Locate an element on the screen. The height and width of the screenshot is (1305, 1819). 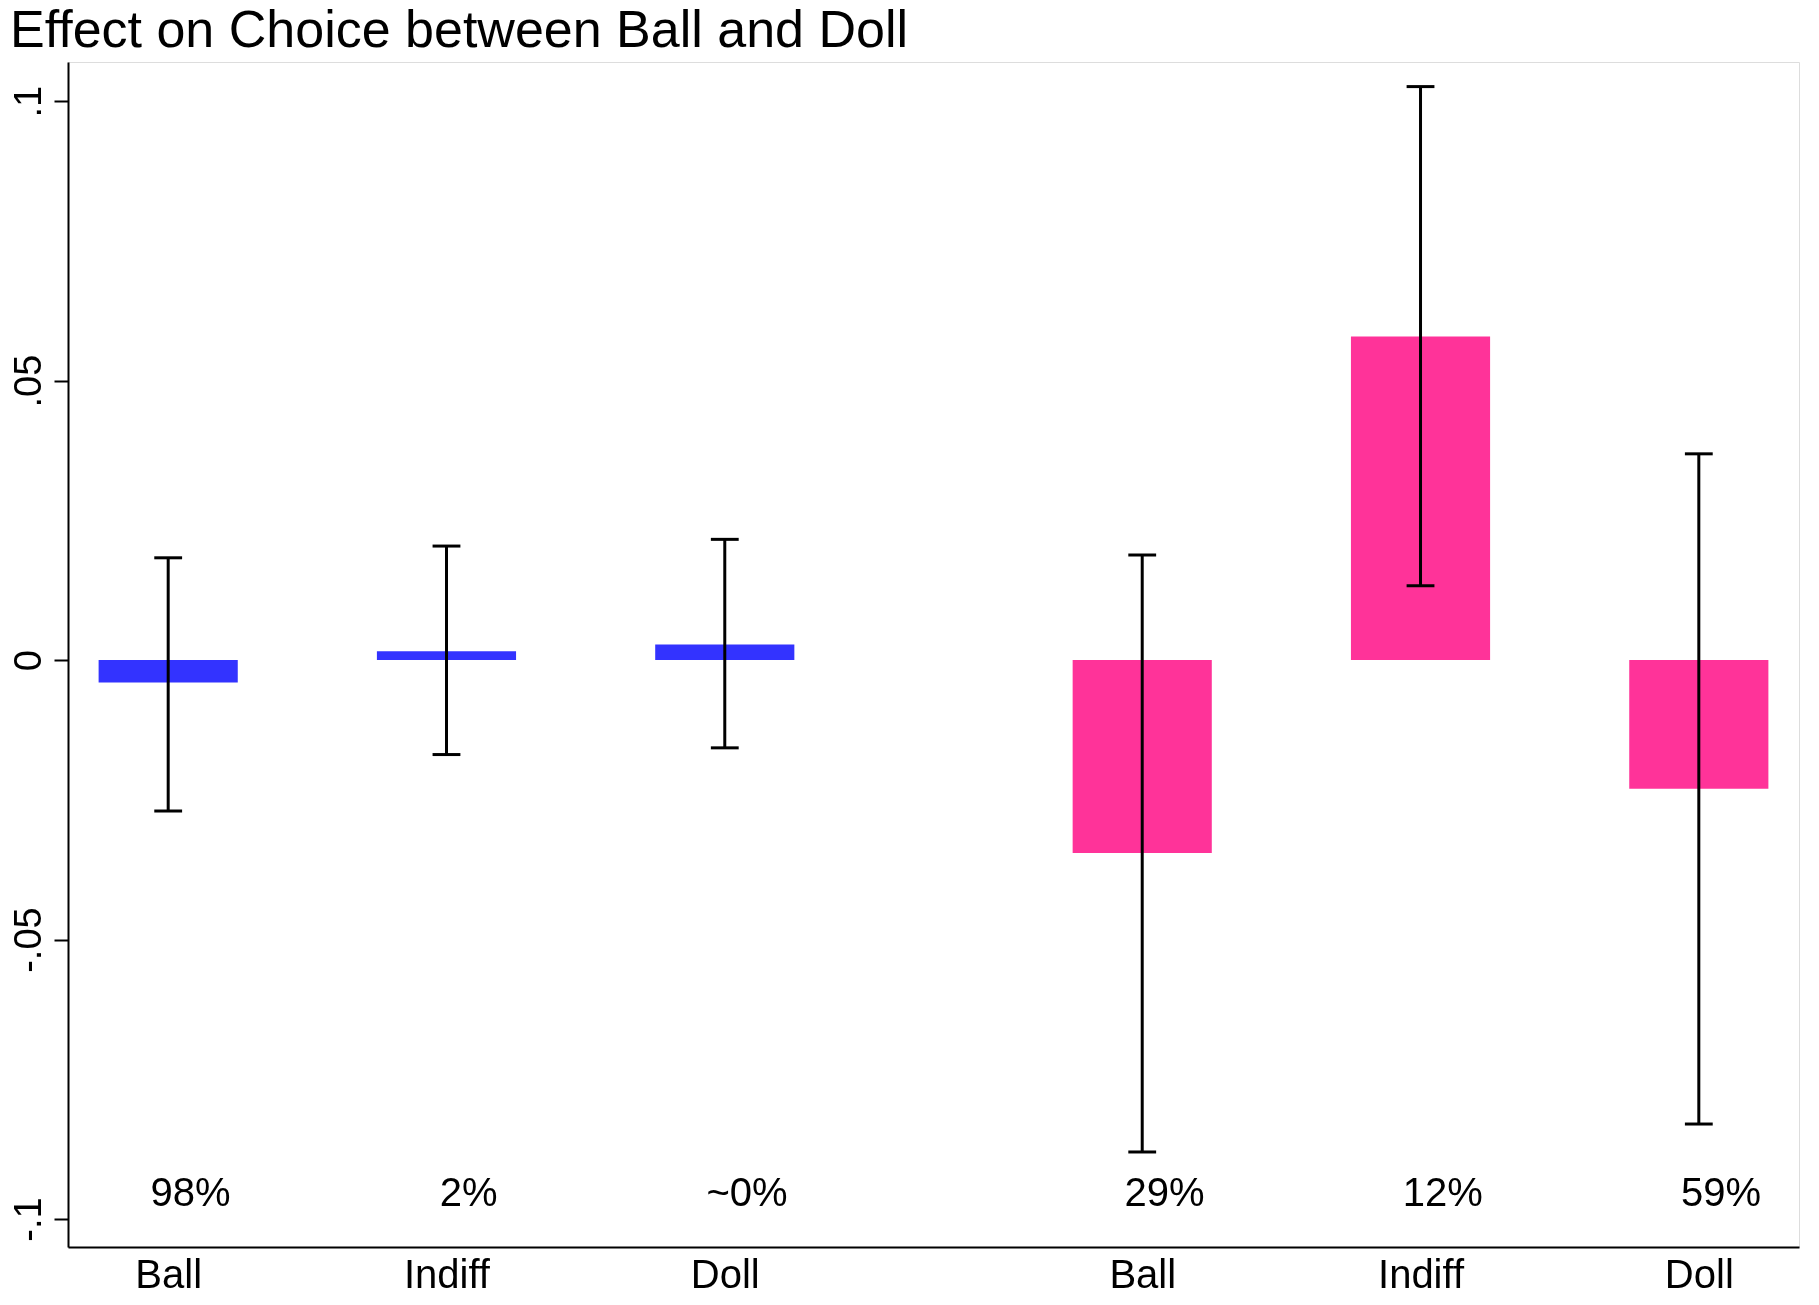
y-tick-label: -.05 is located at coordinates (27, 940).